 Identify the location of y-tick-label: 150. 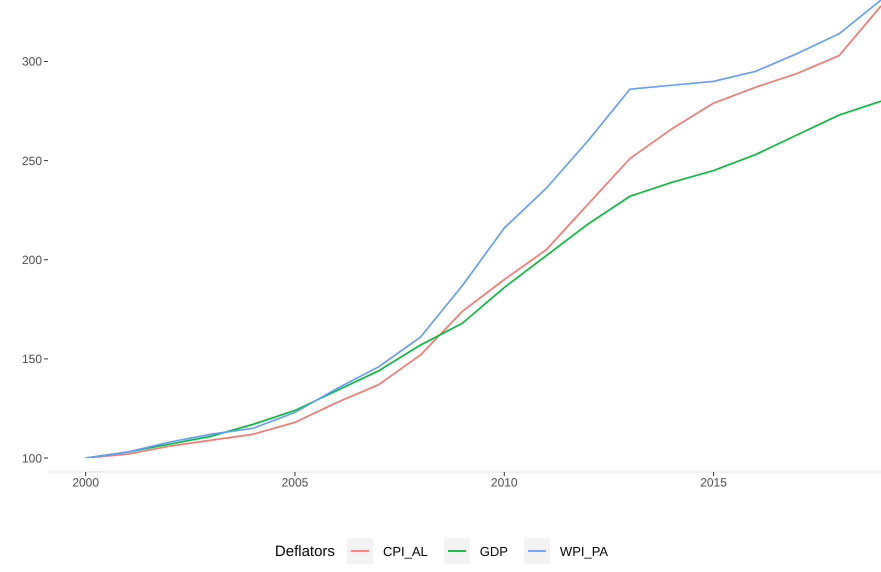
(32, 359).